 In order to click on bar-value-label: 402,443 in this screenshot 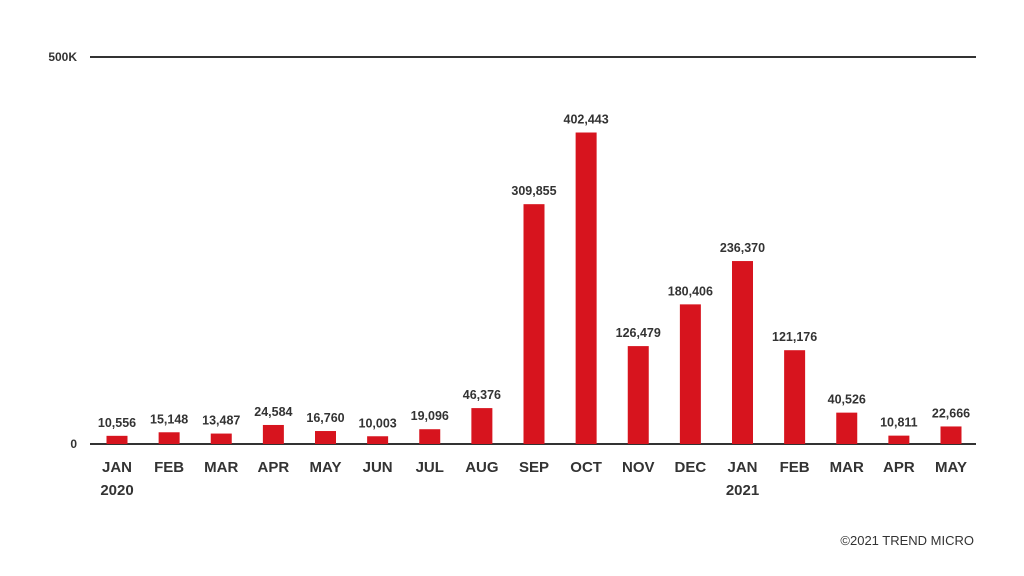, I will do `click(586, 120)`.